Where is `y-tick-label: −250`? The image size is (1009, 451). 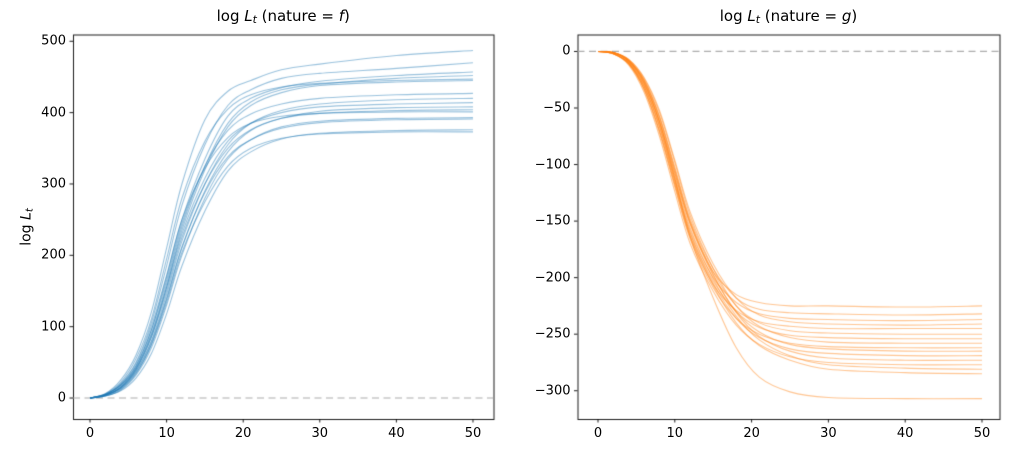 y-tick-label: −250 is located at coordinates (552, 334).